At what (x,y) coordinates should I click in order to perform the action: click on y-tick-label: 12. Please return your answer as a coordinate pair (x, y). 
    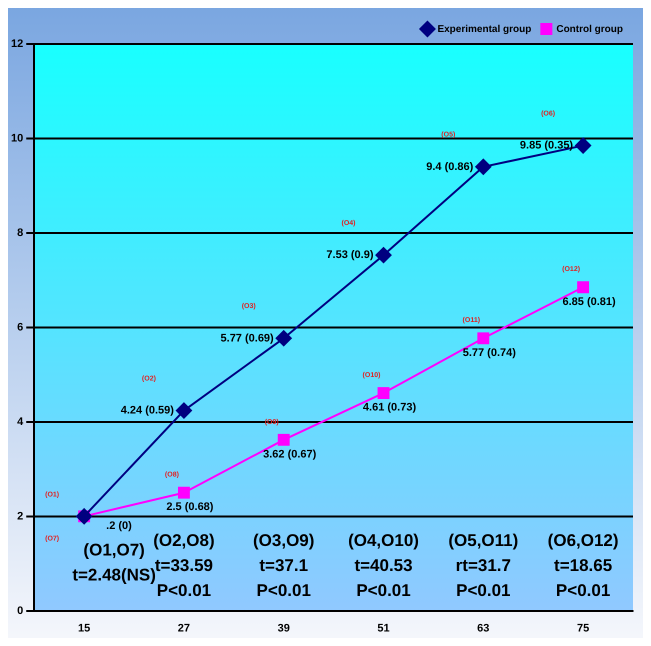
    Looking at the image, I should click on (17, 44).